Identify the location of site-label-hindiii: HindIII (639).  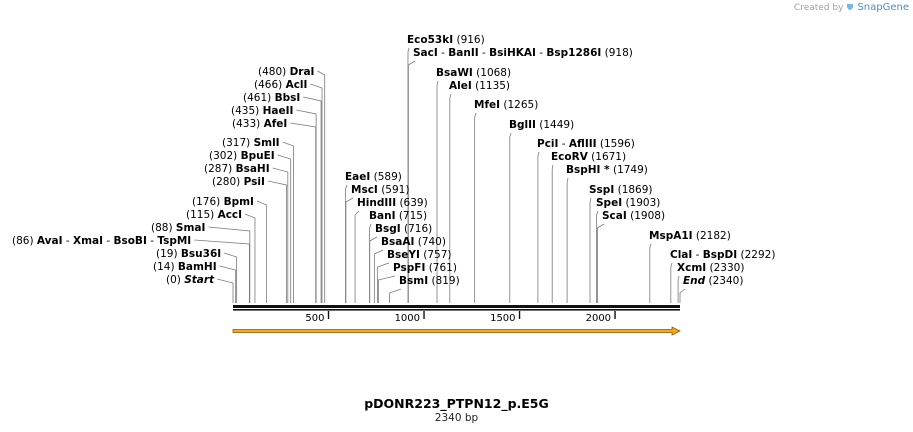
(392, 203).